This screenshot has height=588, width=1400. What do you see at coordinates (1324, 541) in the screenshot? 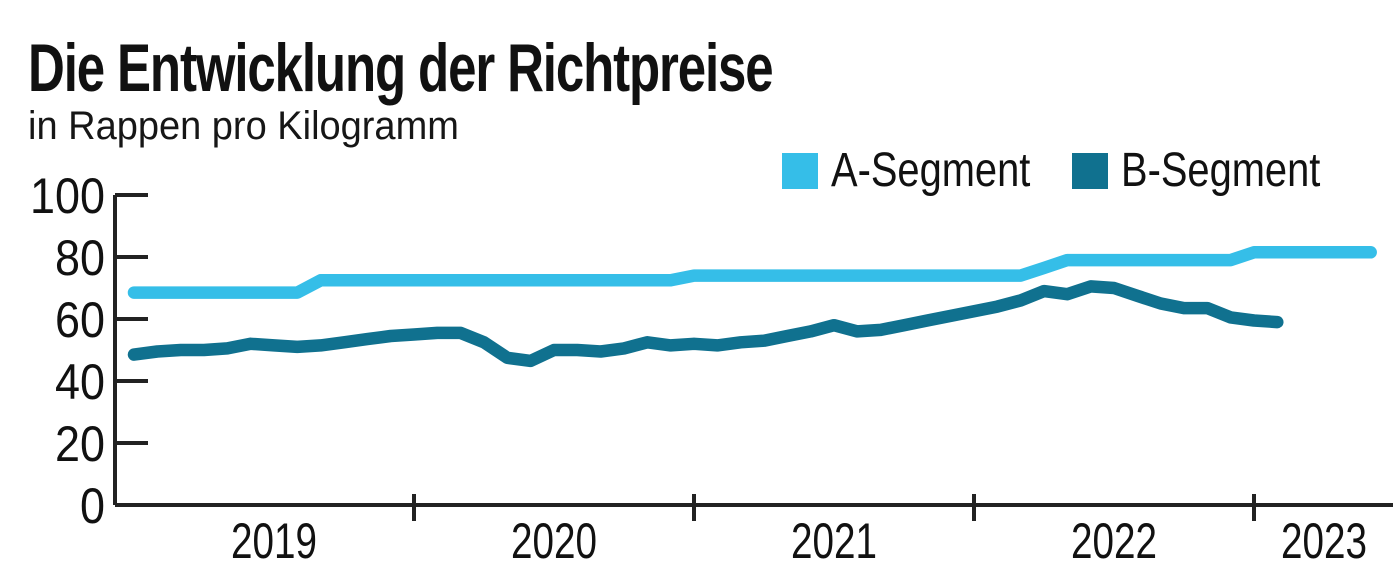
I see `x-axis-year-label: 2023` at bounding box center [1324, 541].